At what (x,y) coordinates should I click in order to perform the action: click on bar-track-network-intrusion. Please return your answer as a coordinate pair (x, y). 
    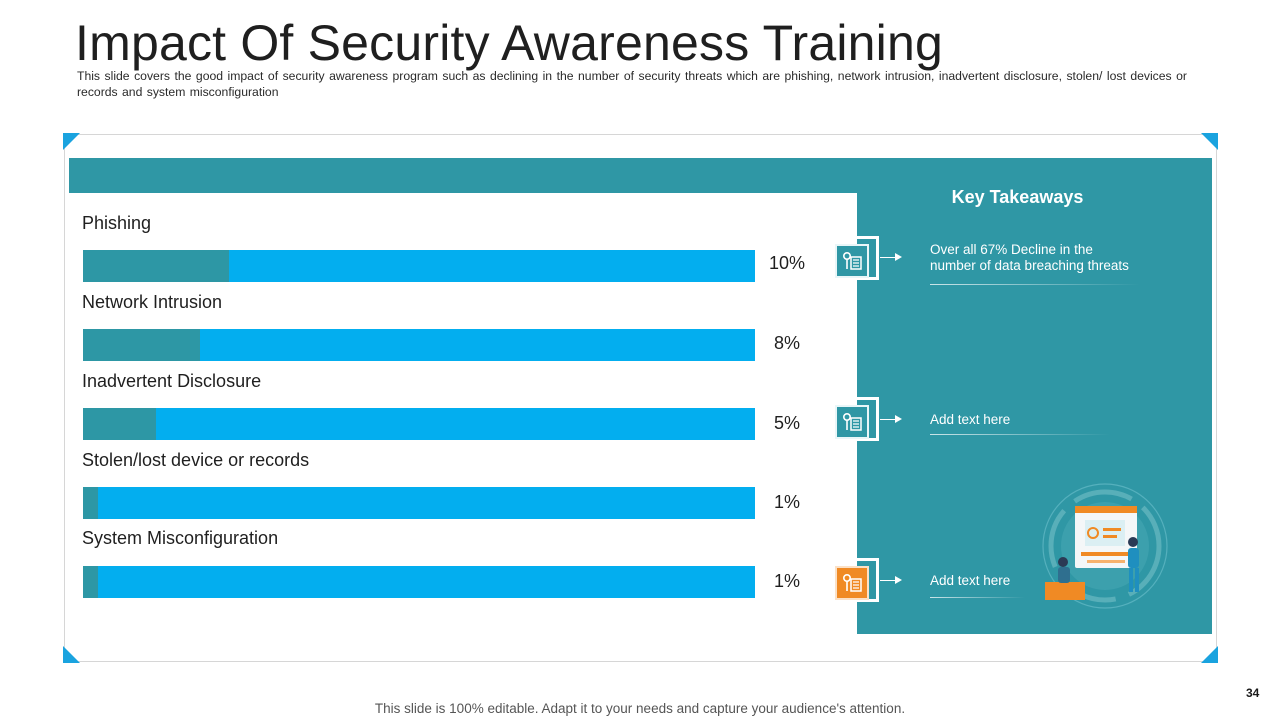
    Looking at the image, I should click on (419, 345).